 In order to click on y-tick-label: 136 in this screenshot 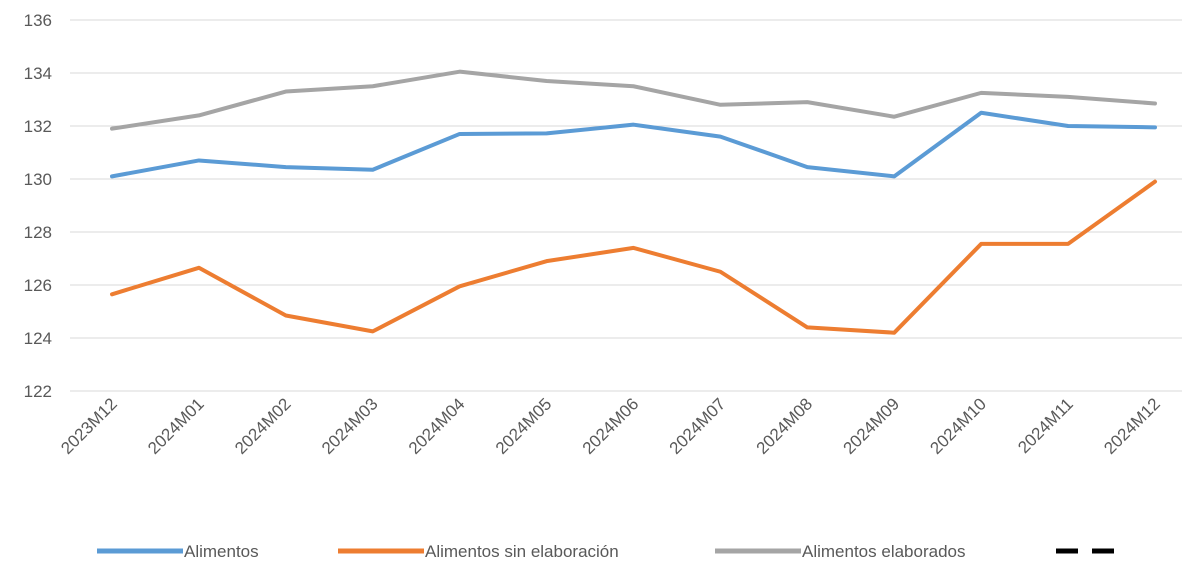, I will do `click(38, 20)`.